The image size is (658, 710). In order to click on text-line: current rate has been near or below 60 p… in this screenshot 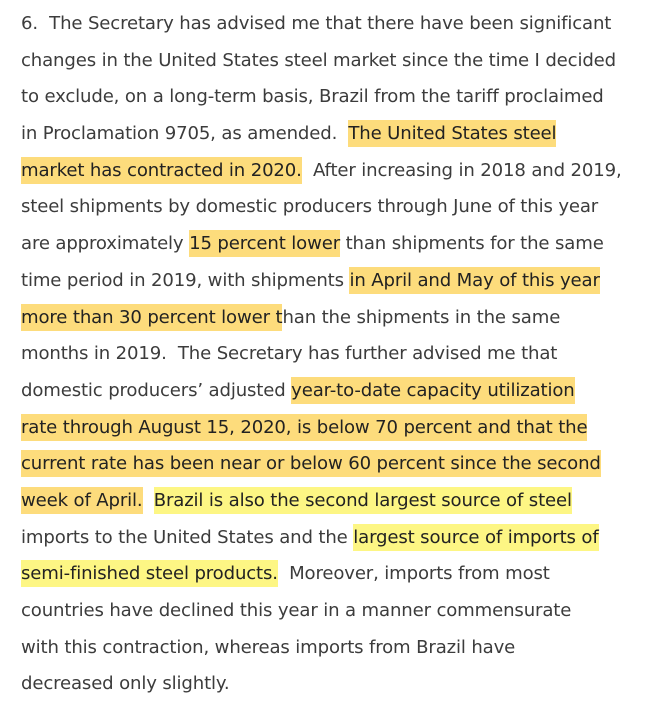, I will do `click(327, 464)`.